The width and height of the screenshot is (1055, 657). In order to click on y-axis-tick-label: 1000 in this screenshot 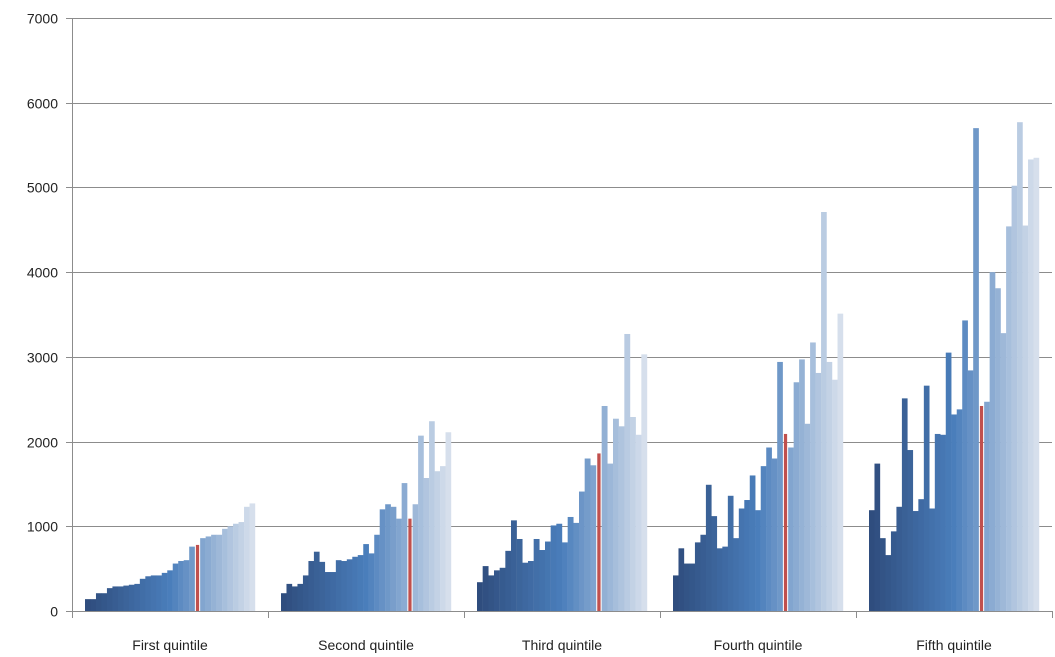, I will do `click(42, 527)`.